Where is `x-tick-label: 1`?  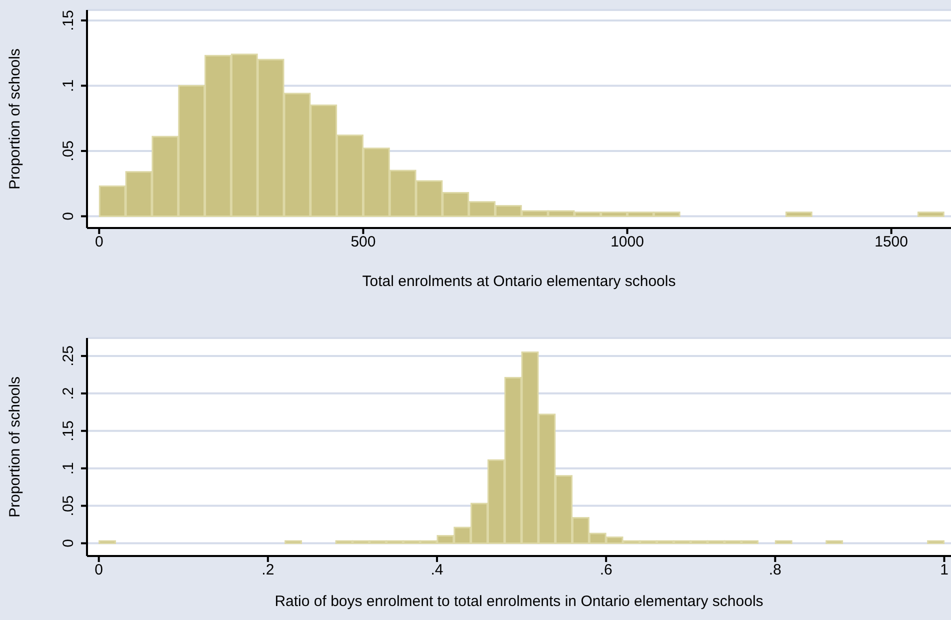
x-tick-label: 1 is located at coordinates (944, 570).